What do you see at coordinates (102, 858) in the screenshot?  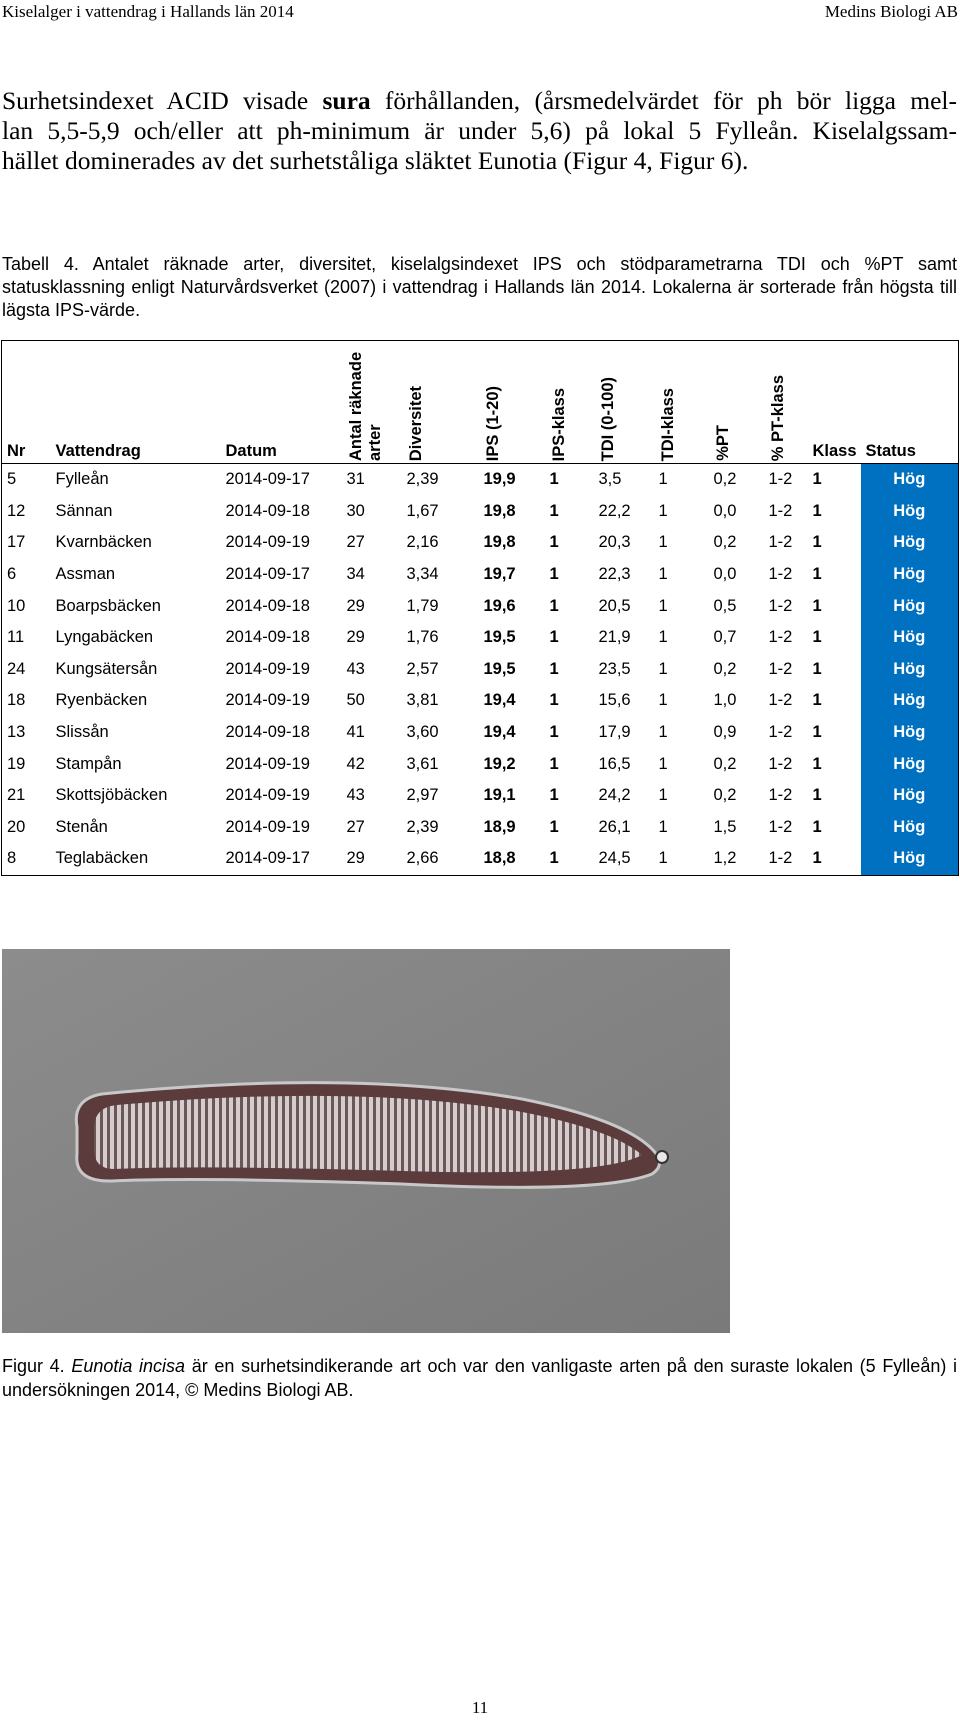 I see `table-cell: Teglabäcken` at bounding box center [102, 858].